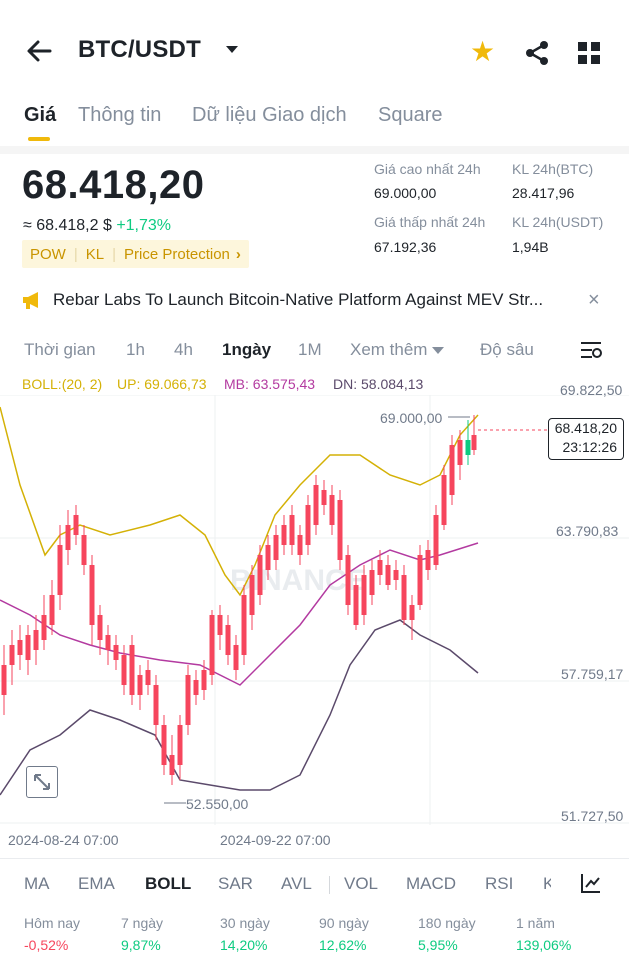 This screenshot has height=960, width=629. Describe the element at coordinates (405, 247) in the screenshot. I see `low-24h-value: 67.192,36` at that location.